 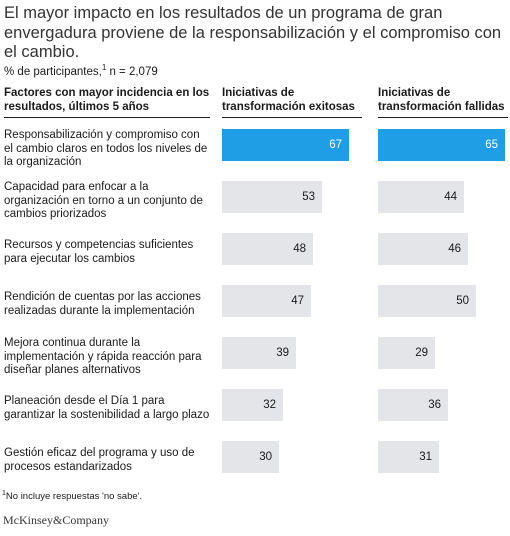 I want to click on fail-value-label: 36, so click(x=434, y=405).